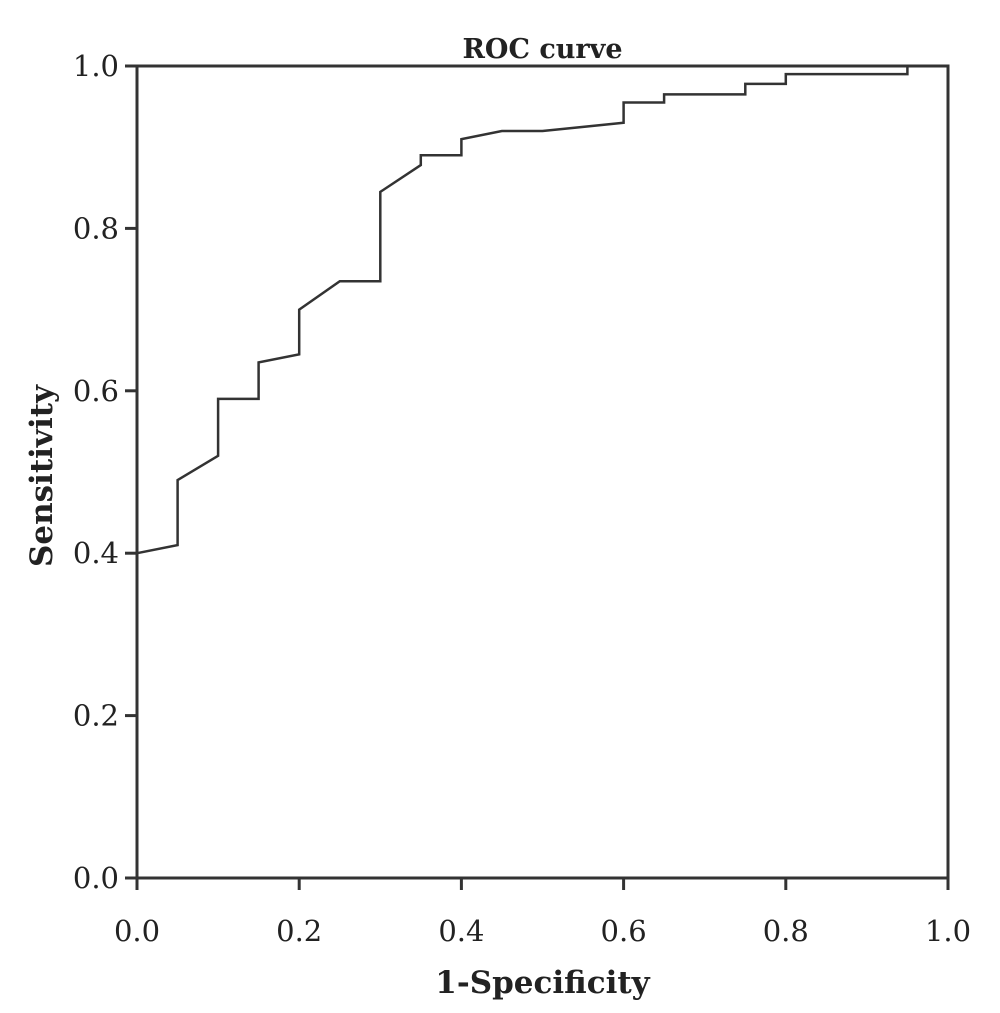 The width and height of the screenshot is (1000, 1013). What do you see at coordinates (948, 931) in the screenshot?
I see `x-tick-label: 1.0` at bounding box center [948, 931].